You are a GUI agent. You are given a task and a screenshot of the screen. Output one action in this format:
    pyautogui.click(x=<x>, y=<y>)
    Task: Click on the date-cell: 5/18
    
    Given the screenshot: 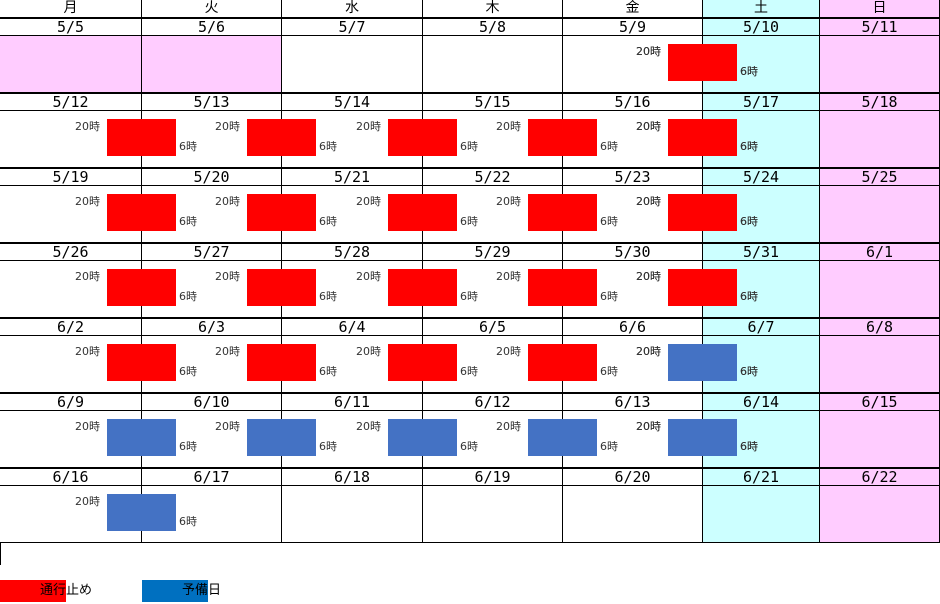 What is the action you would take?
    pyautogui.click(x=880, y=102)
    